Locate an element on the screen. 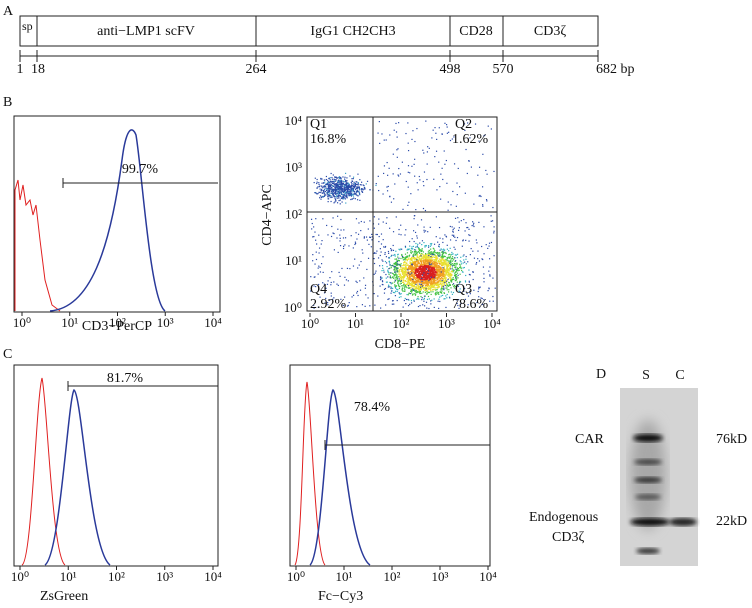  x-tick-label: 10² is located at coordinates (392, 576).